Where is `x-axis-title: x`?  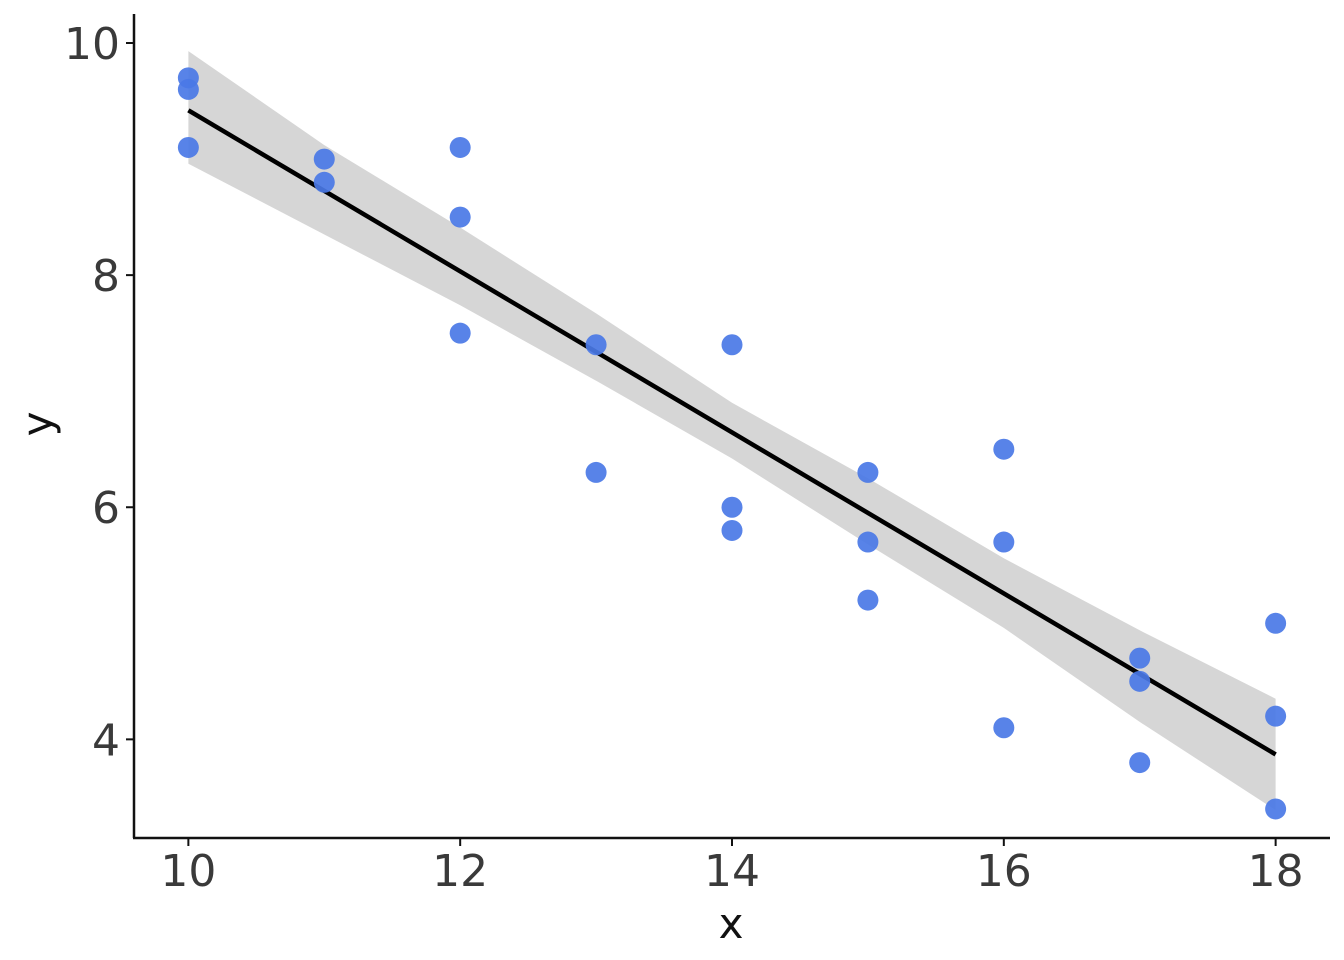 x-axis-title: x is located at coordinates (731, 923).